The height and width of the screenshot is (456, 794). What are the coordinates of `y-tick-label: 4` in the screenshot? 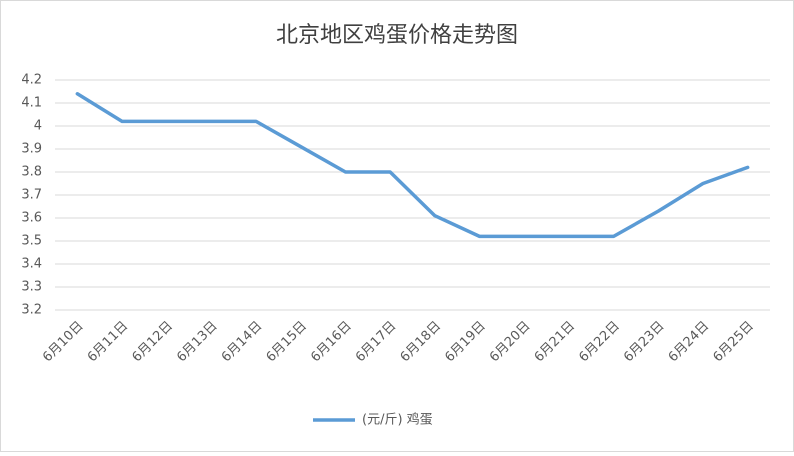 It's located at (38, 126).